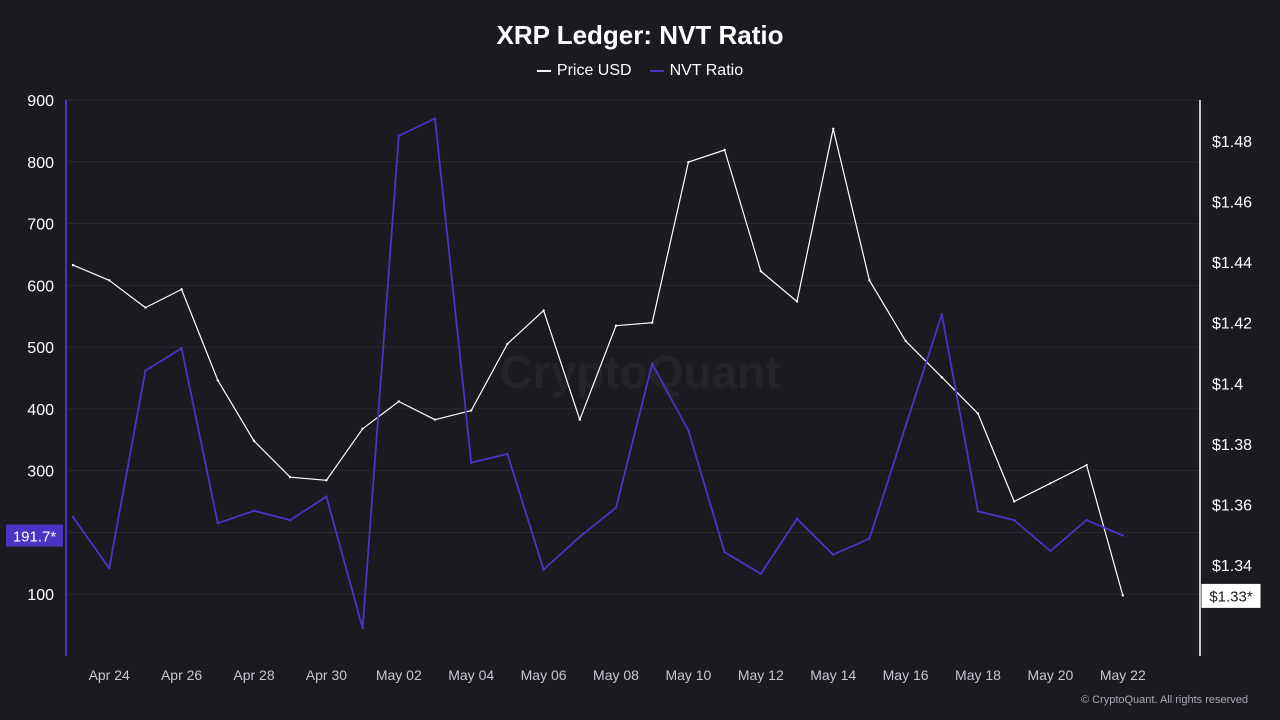  I want to click on x-tick-label: Apr 28, so click(253, 675).